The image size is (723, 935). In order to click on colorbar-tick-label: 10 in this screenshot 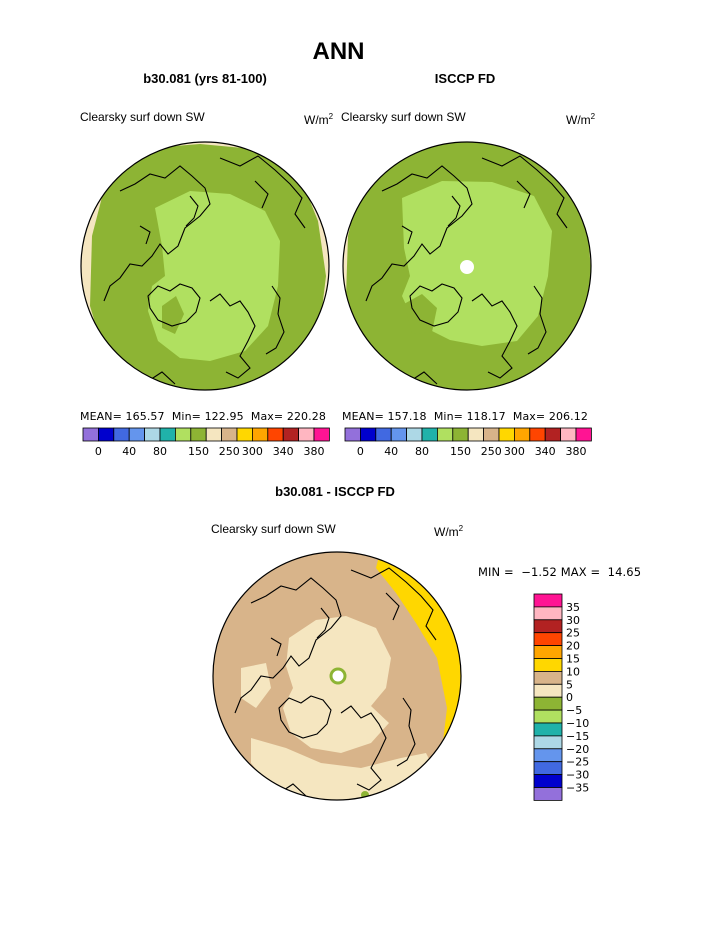, I will do `click(573, 671)`.